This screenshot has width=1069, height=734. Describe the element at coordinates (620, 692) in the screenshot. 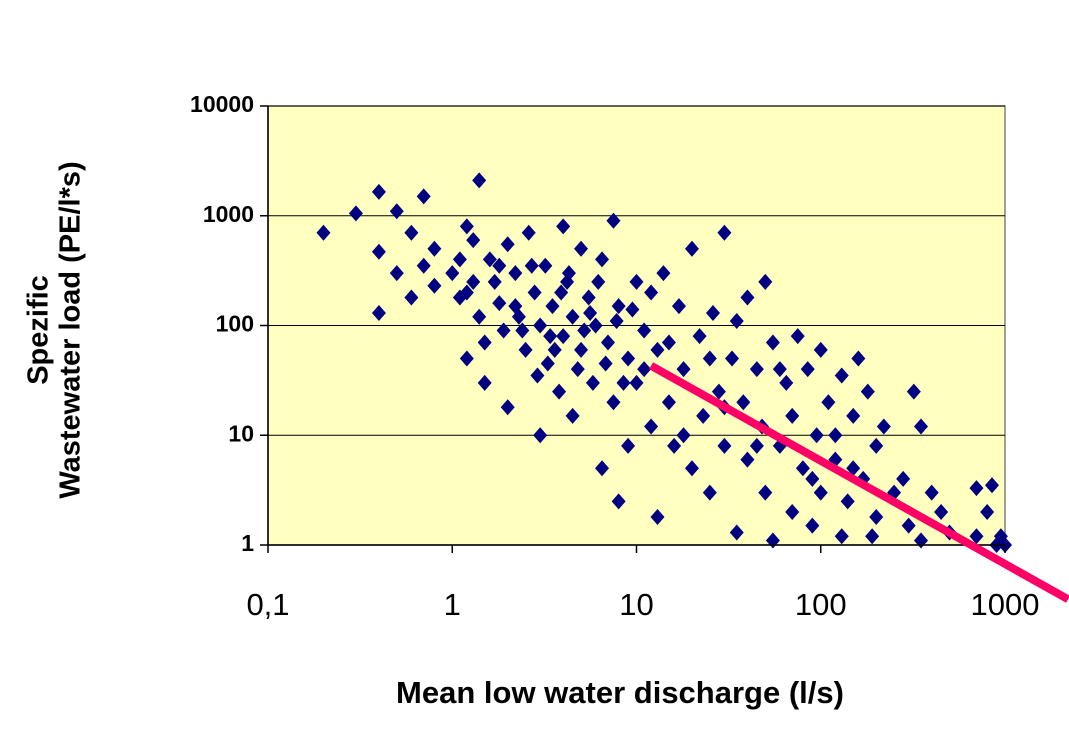

I see `x-axis-label: Mean low water discharge (l/s)` at that location.